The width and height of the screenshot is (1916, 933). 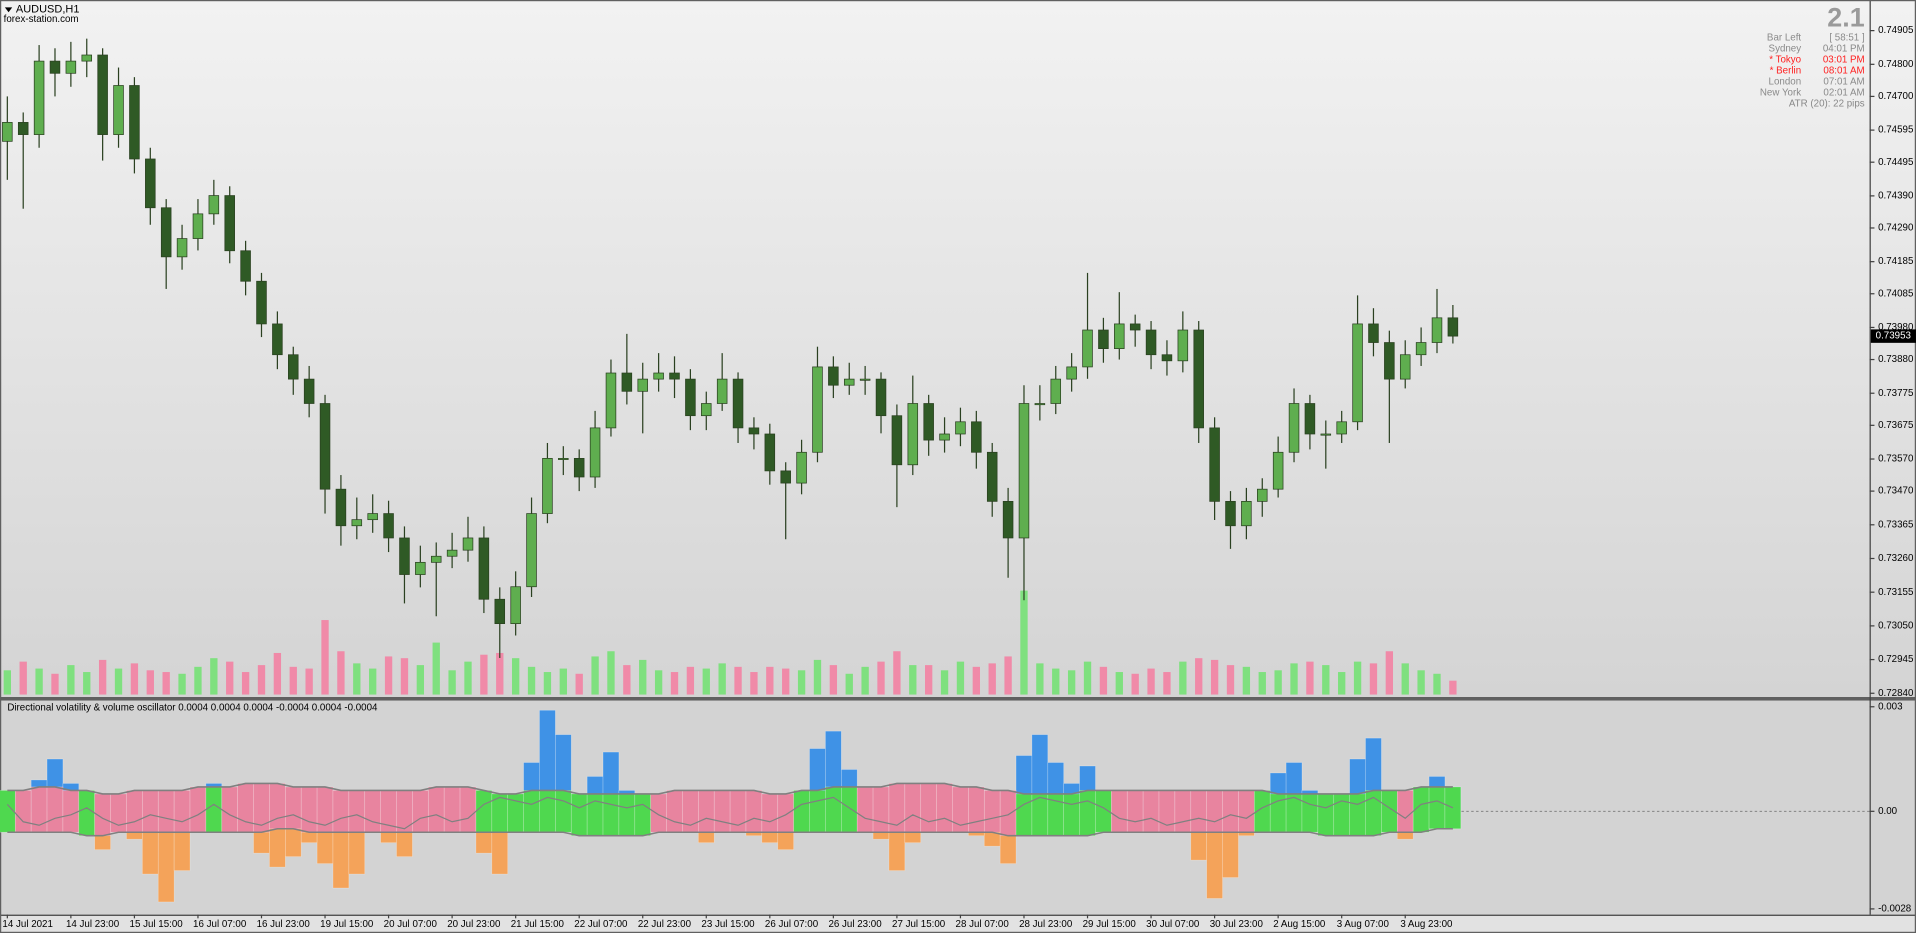 I want to click on y-tick-label: 0.73980, so click(x=1896, y=327).